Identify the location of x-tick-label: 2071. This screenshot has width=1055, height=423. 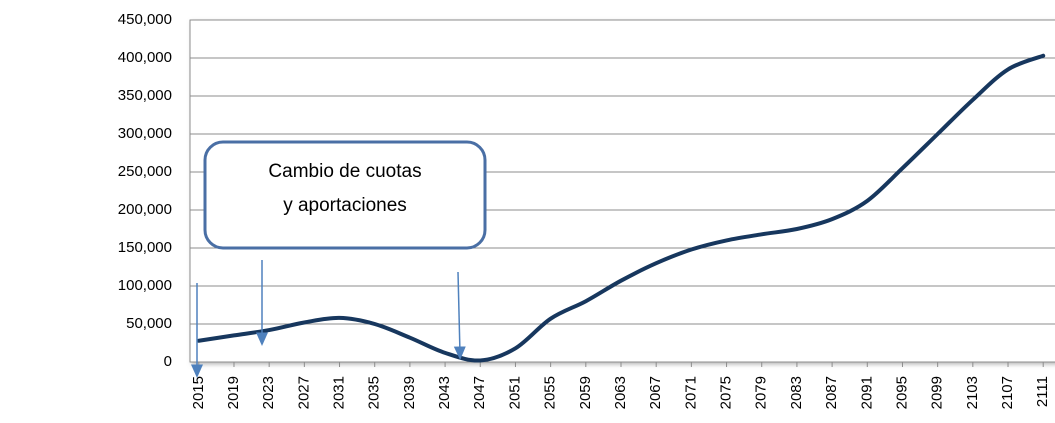
(690, 392).